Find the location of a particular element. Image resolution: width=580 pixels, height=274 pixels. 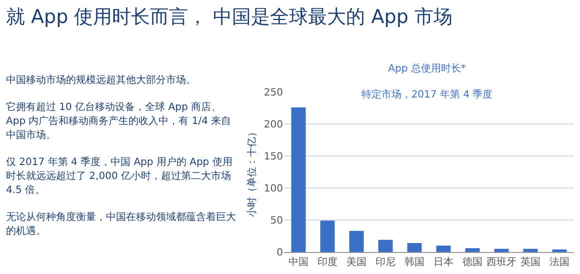

y-tick-label: 200 is located at coordinates (273, 125).